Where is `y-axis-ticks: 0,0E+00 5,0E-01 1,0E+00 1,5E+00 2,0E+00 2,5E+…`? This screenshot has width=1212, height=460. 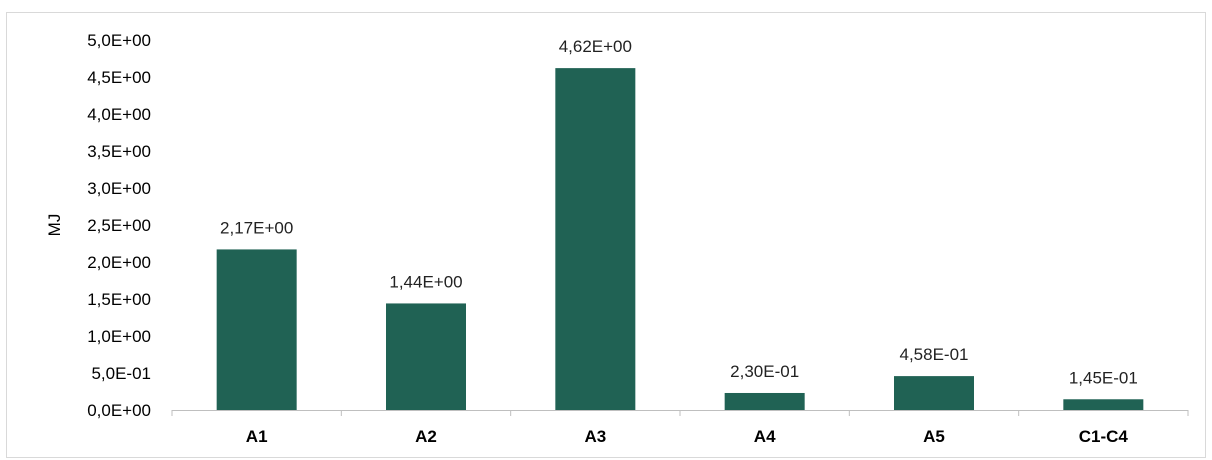
y-axis-ticks: 0,0E+00 5,0E-01 1,0E+00 1,5E+00 2,0E+00 2,5E+… is located at coordinates (119, 225).